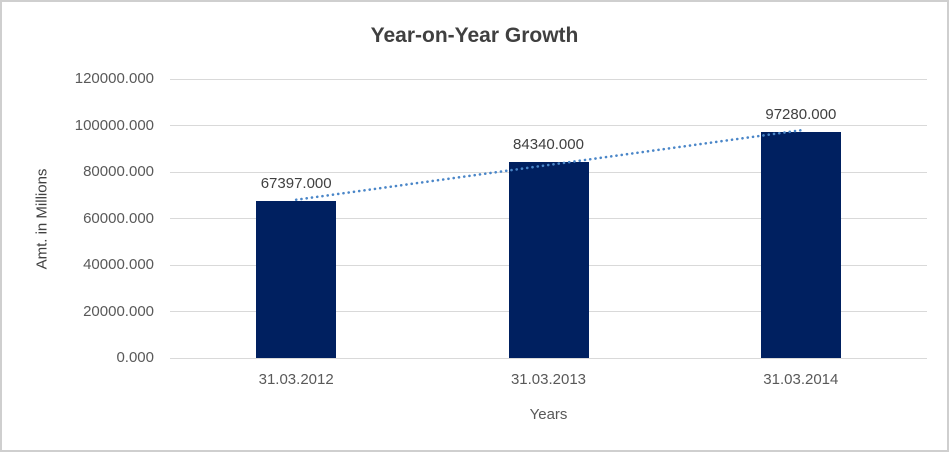 The width and height of the screenshot is (949, 452). Describe the element at coordinates (296, 184) in the screenshot. I see `bar-data-label: 67397.000` at that location.